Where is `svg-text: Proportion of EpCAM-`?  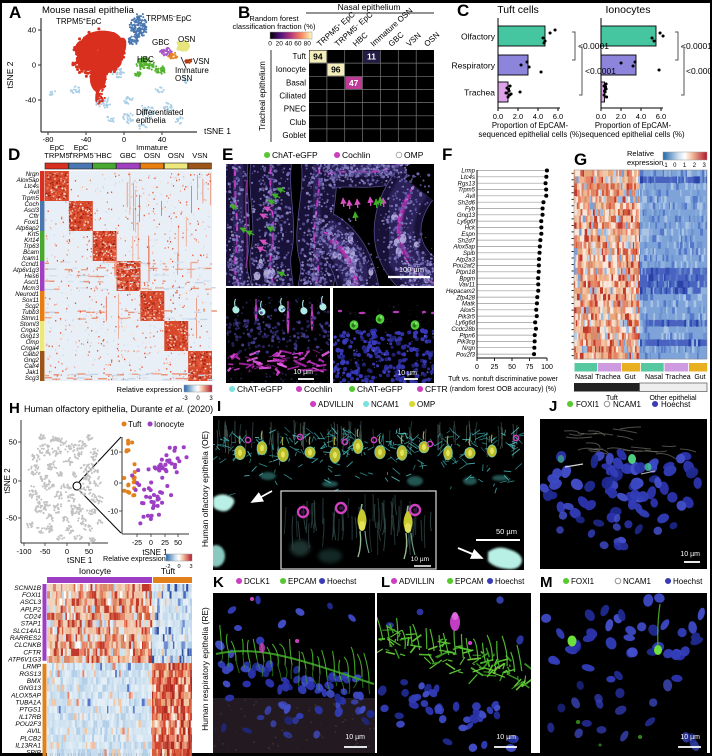
svg-text: Proportion of EpCAM- is located at coordinates (530, 125).